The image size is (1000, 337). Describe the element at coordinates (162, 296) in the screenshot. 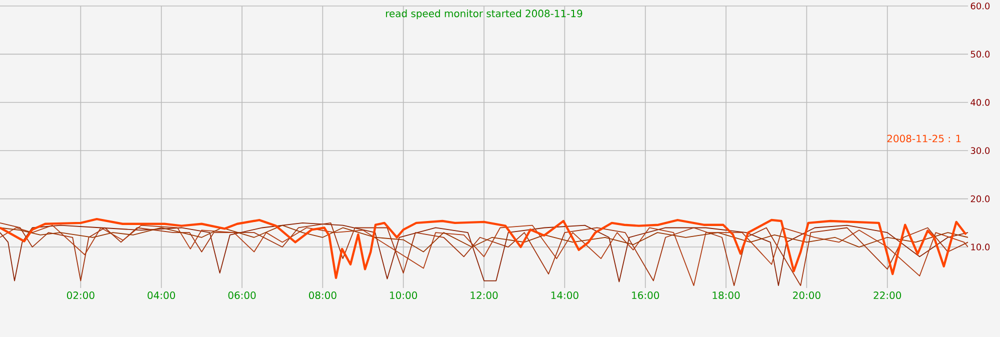

I see `x-tick-label: 04:00` at that location.